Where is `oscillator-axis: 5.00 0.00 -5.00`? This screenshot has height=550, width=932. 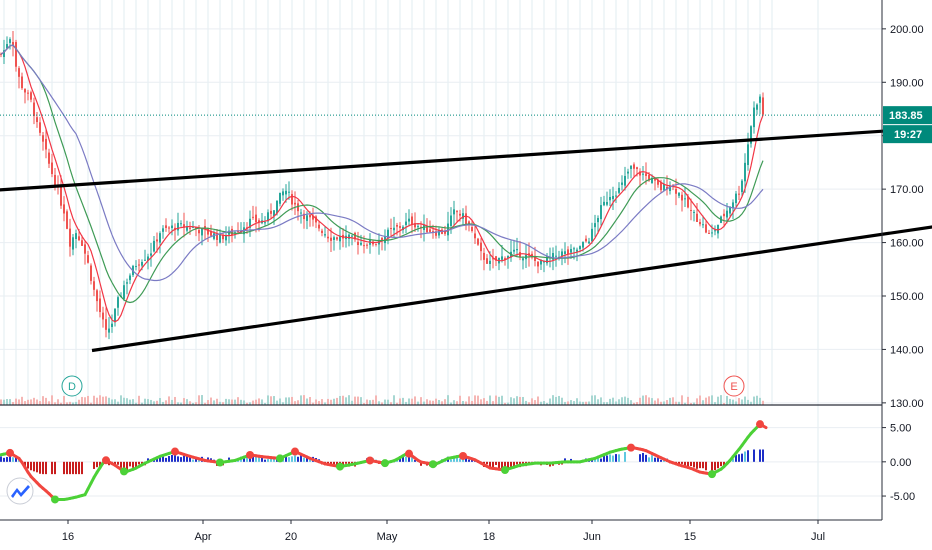 oscillator-axis: 5.00 0.00 -5.00 is located at coordinates (898, 463).